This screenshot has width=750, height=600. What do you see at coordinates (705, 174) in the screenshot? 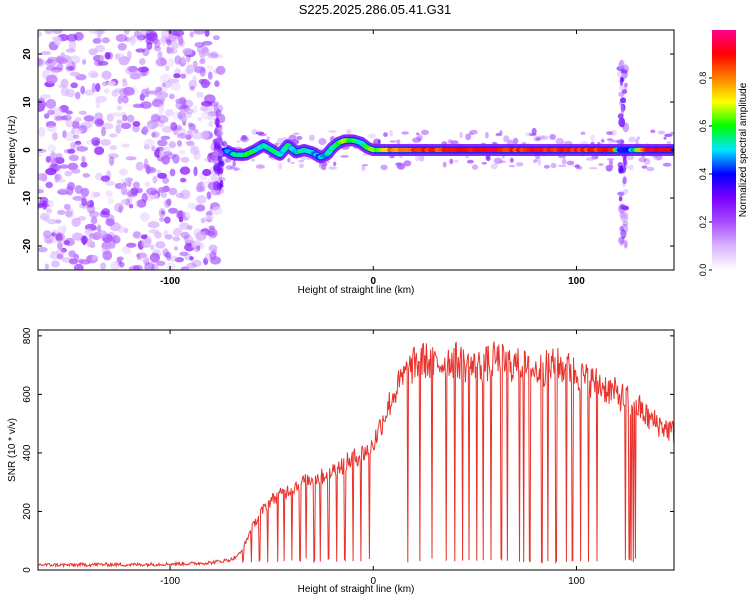
I see `colorbar-ticks: 0.0 0.2 0.4 0.6 0.8` at bounding box center [705, 174].